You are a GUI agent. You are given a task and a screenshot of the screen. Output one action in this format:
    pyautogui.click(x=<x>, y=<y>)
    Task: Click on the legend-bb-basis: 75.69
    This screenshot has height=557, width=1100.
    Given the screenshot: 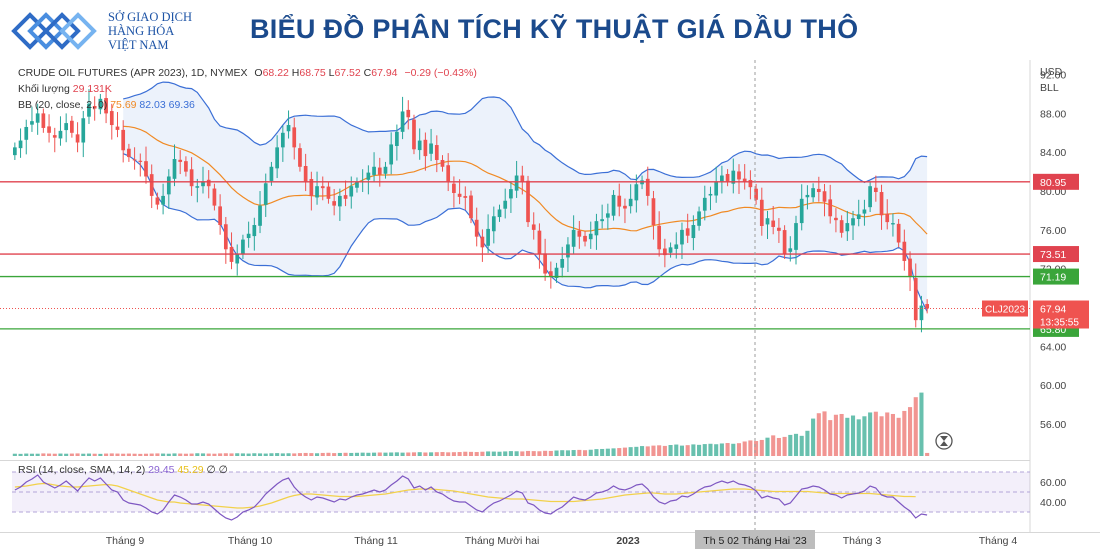 What is the action you would take?
    pyautogui.click(x=123, y=105)
    